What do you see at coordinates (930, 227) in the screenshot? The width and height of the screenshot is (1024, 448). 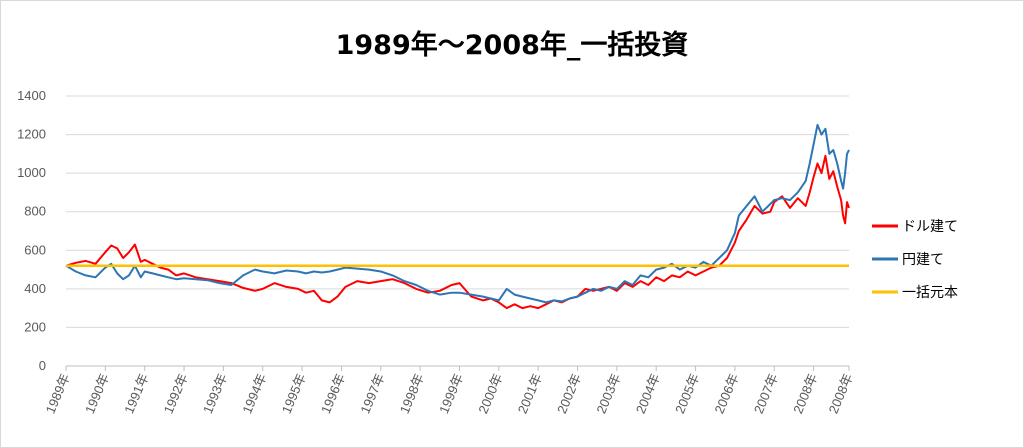 I see `legend-label: ドル建て` at bounding box center [930, 227].